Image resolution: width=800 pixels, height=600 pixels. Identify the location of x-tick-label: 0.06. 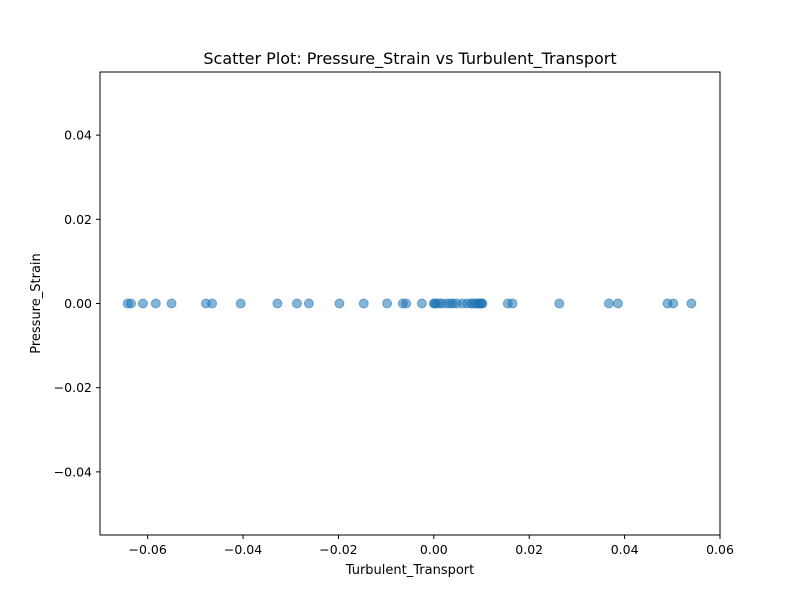
(720, 549).